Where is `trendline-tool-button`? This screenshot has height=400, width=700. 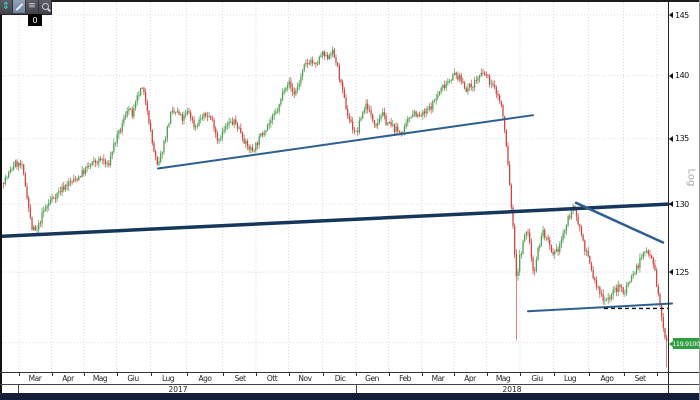
trendline-tool-button is located at coordinates (19, 6).